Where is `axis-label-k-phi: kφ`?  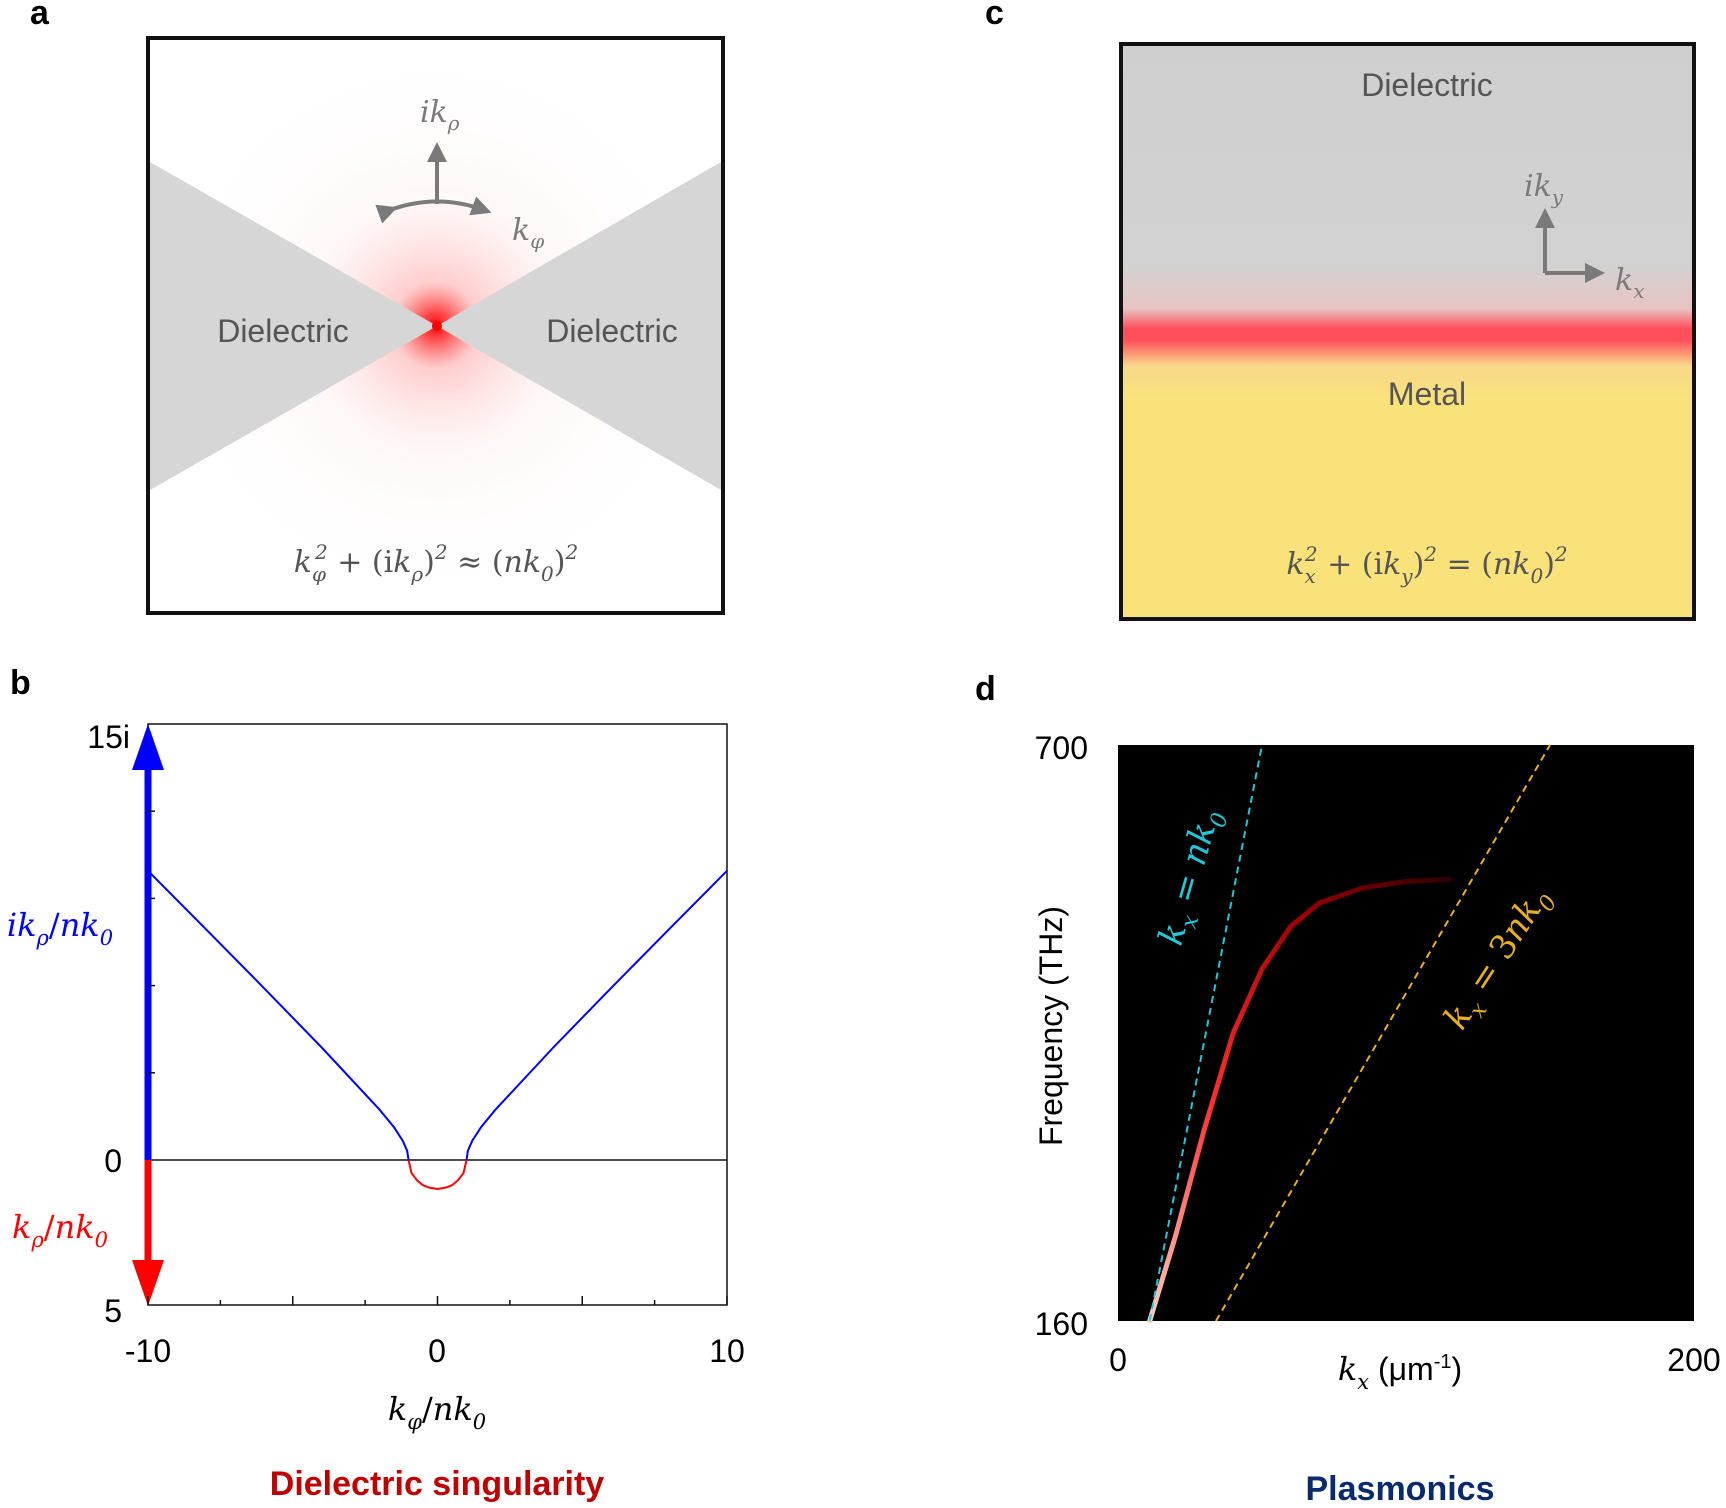 axis-label-k-phi: kφ is located at coordinates (528, 233).